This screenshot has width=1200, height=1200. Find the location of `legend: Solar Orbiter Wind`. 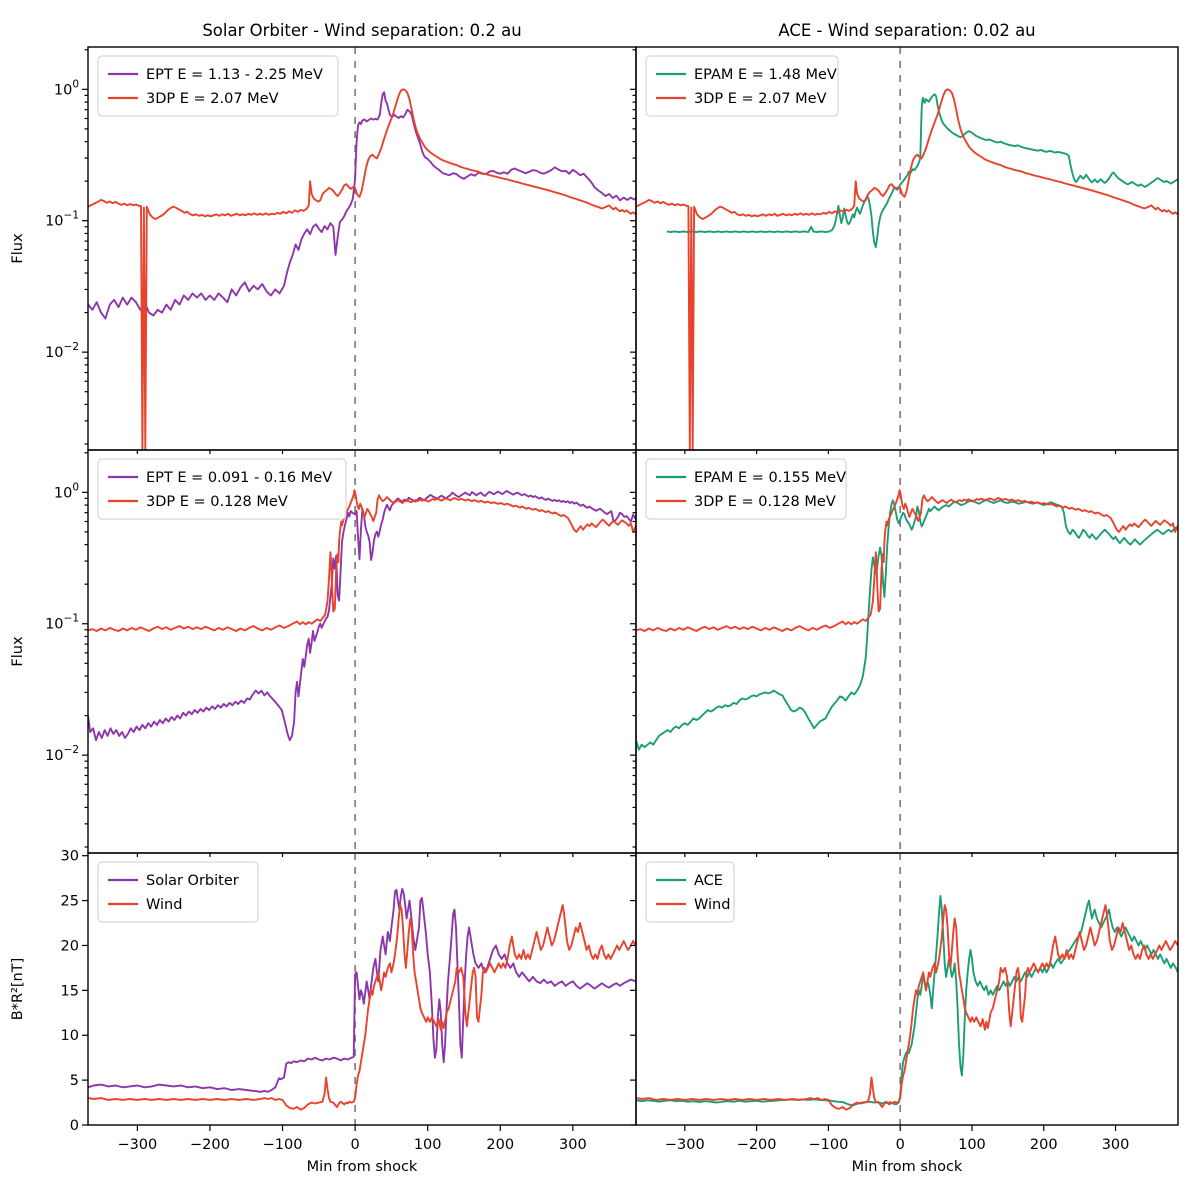

legend: Solar Orbiter Wind is located at coordinates (178, 892).